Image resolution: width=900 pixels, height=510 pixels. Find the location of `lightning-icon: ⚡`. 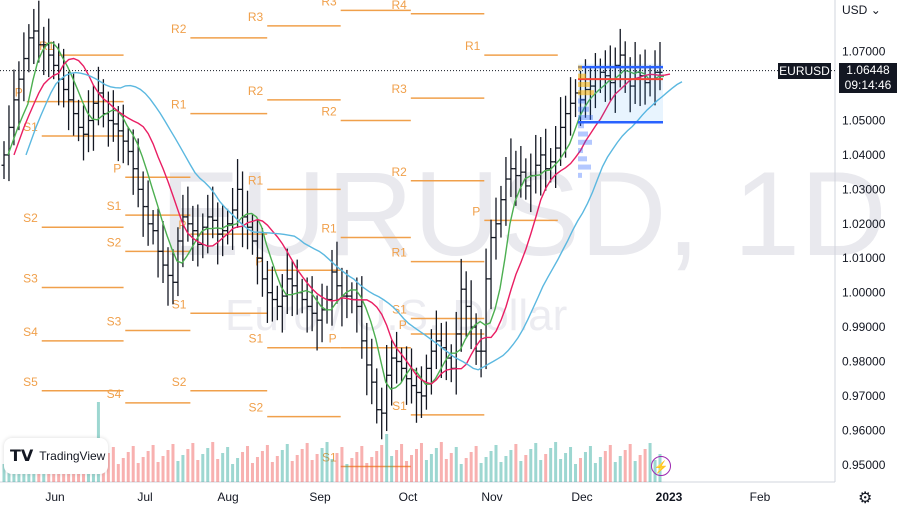

lightning-icon: ⚡ is located at coordinates (661, 466).